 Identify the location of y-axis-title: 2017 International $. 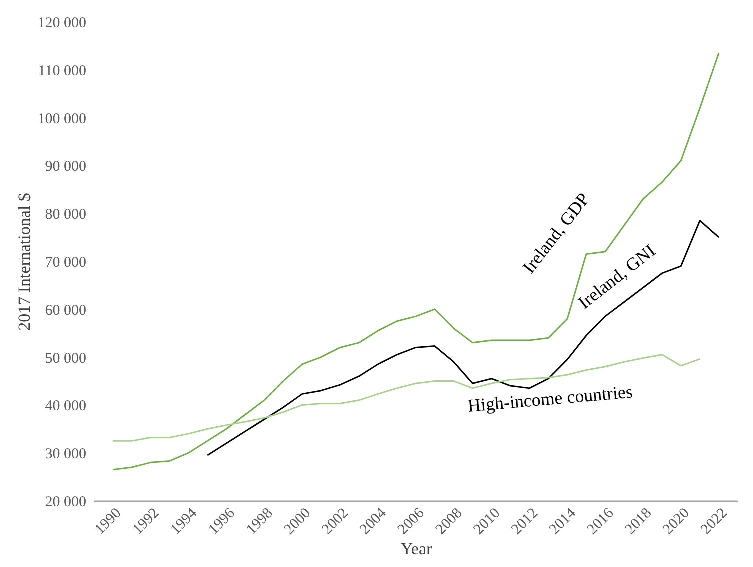
(24, 262).